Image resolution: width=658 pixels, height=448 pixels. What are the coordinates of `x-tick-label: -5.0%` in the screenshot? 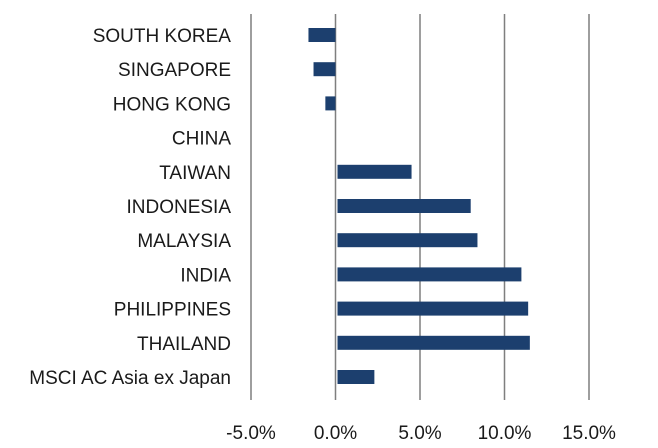 It's located at (251, 433).